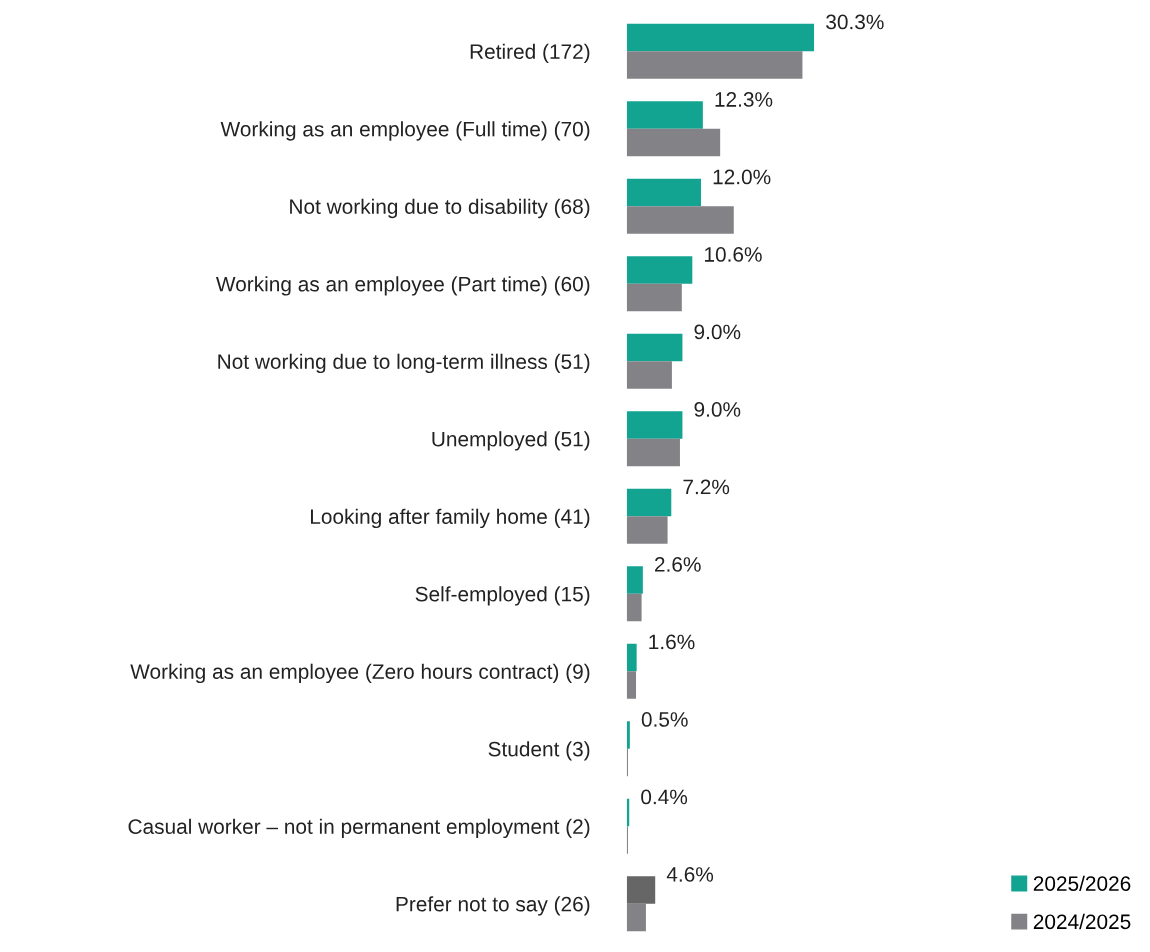  I want to click on y-tick-label: Unemployed (51), so click(511, 441).